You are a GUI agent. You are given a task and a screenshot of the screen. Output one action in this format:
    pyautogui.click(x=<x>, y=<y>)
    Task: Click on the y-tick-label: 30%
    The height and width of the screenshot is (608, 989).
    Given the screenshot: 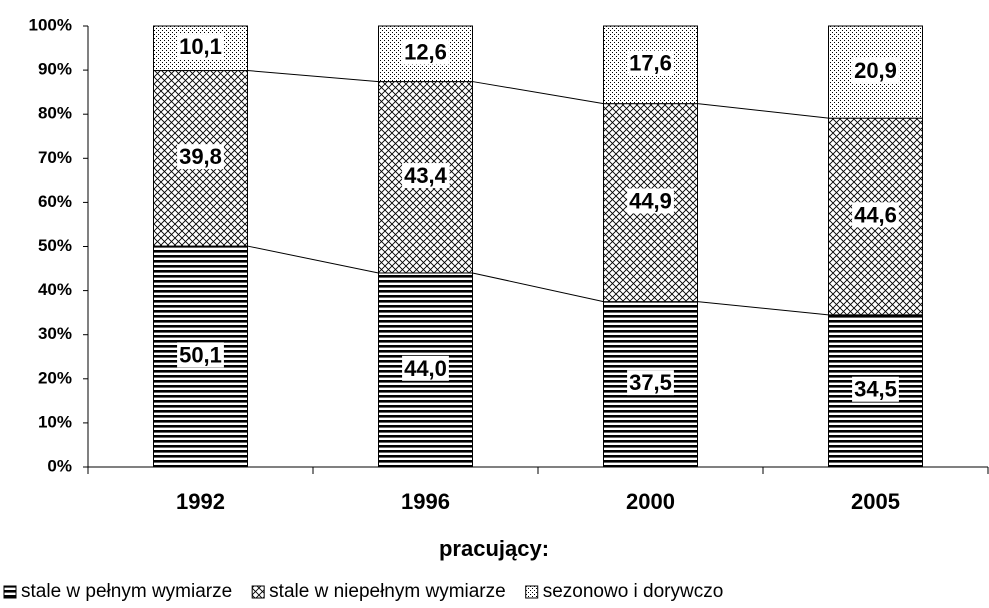 What is the action you would take?
    pyautogui.click(x=55, y=333)
    